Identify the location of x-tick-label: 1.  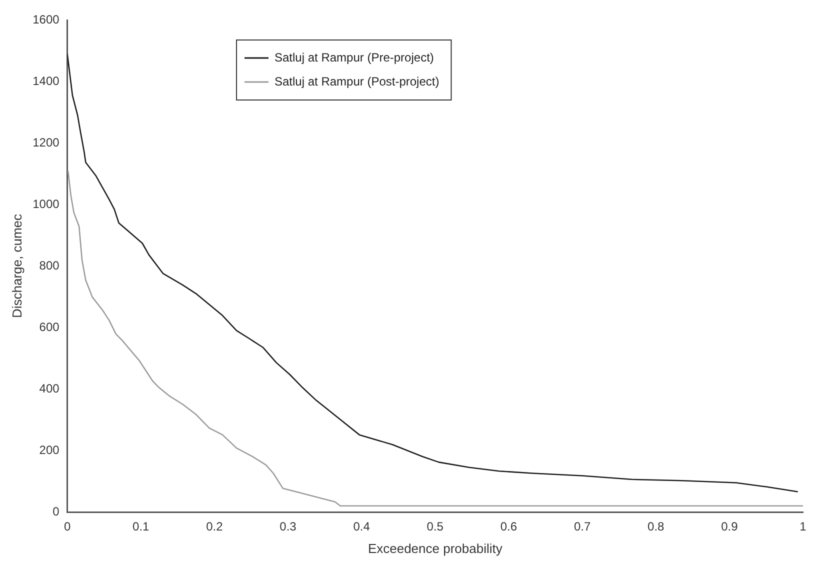
(803, 527).